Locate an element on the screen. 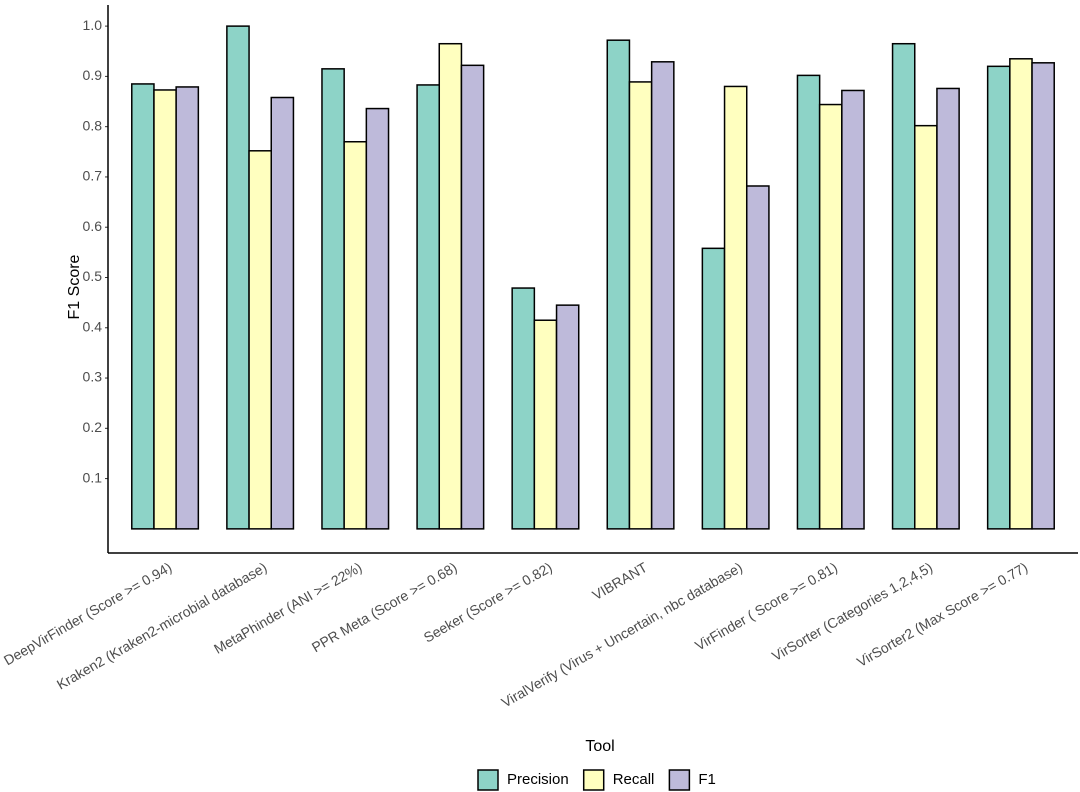 The image size is (1080, 792). x-tick-label: VirSorter2 (Max Score >= 0.77) is located at coordinates (942, 614).